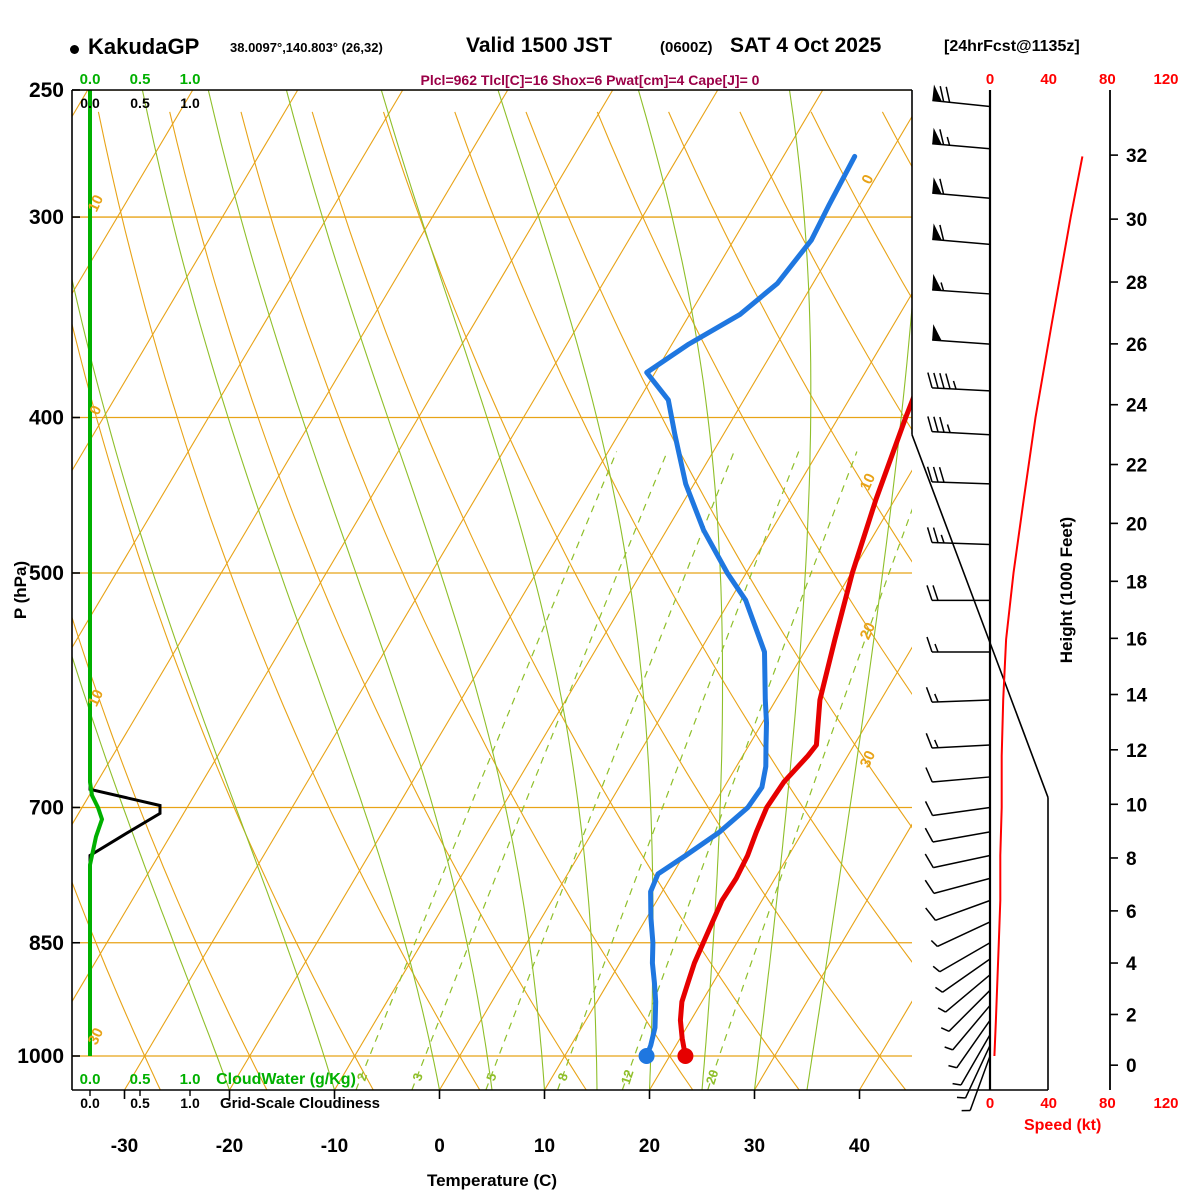  I want to click on cloudiness-tick-top: 0.5, so click(140, 103).